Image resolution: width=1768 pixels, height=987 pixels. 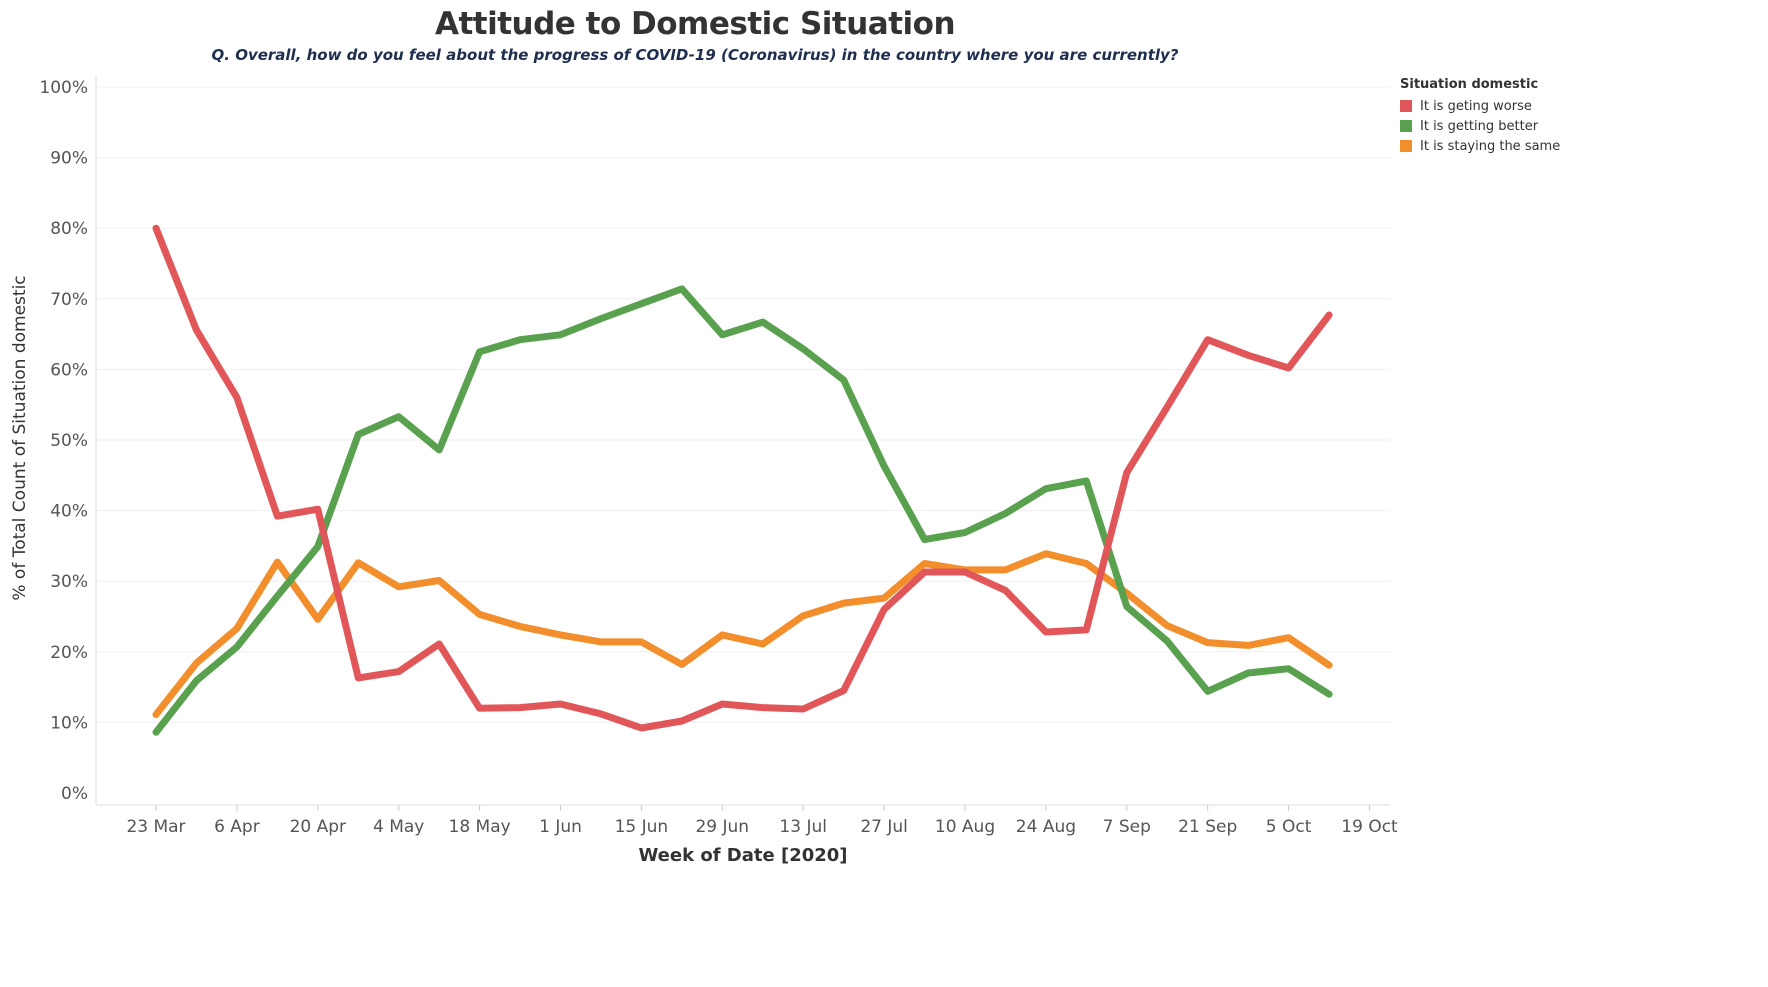 I want to click on series-line-same, so click(x=742, y=634).